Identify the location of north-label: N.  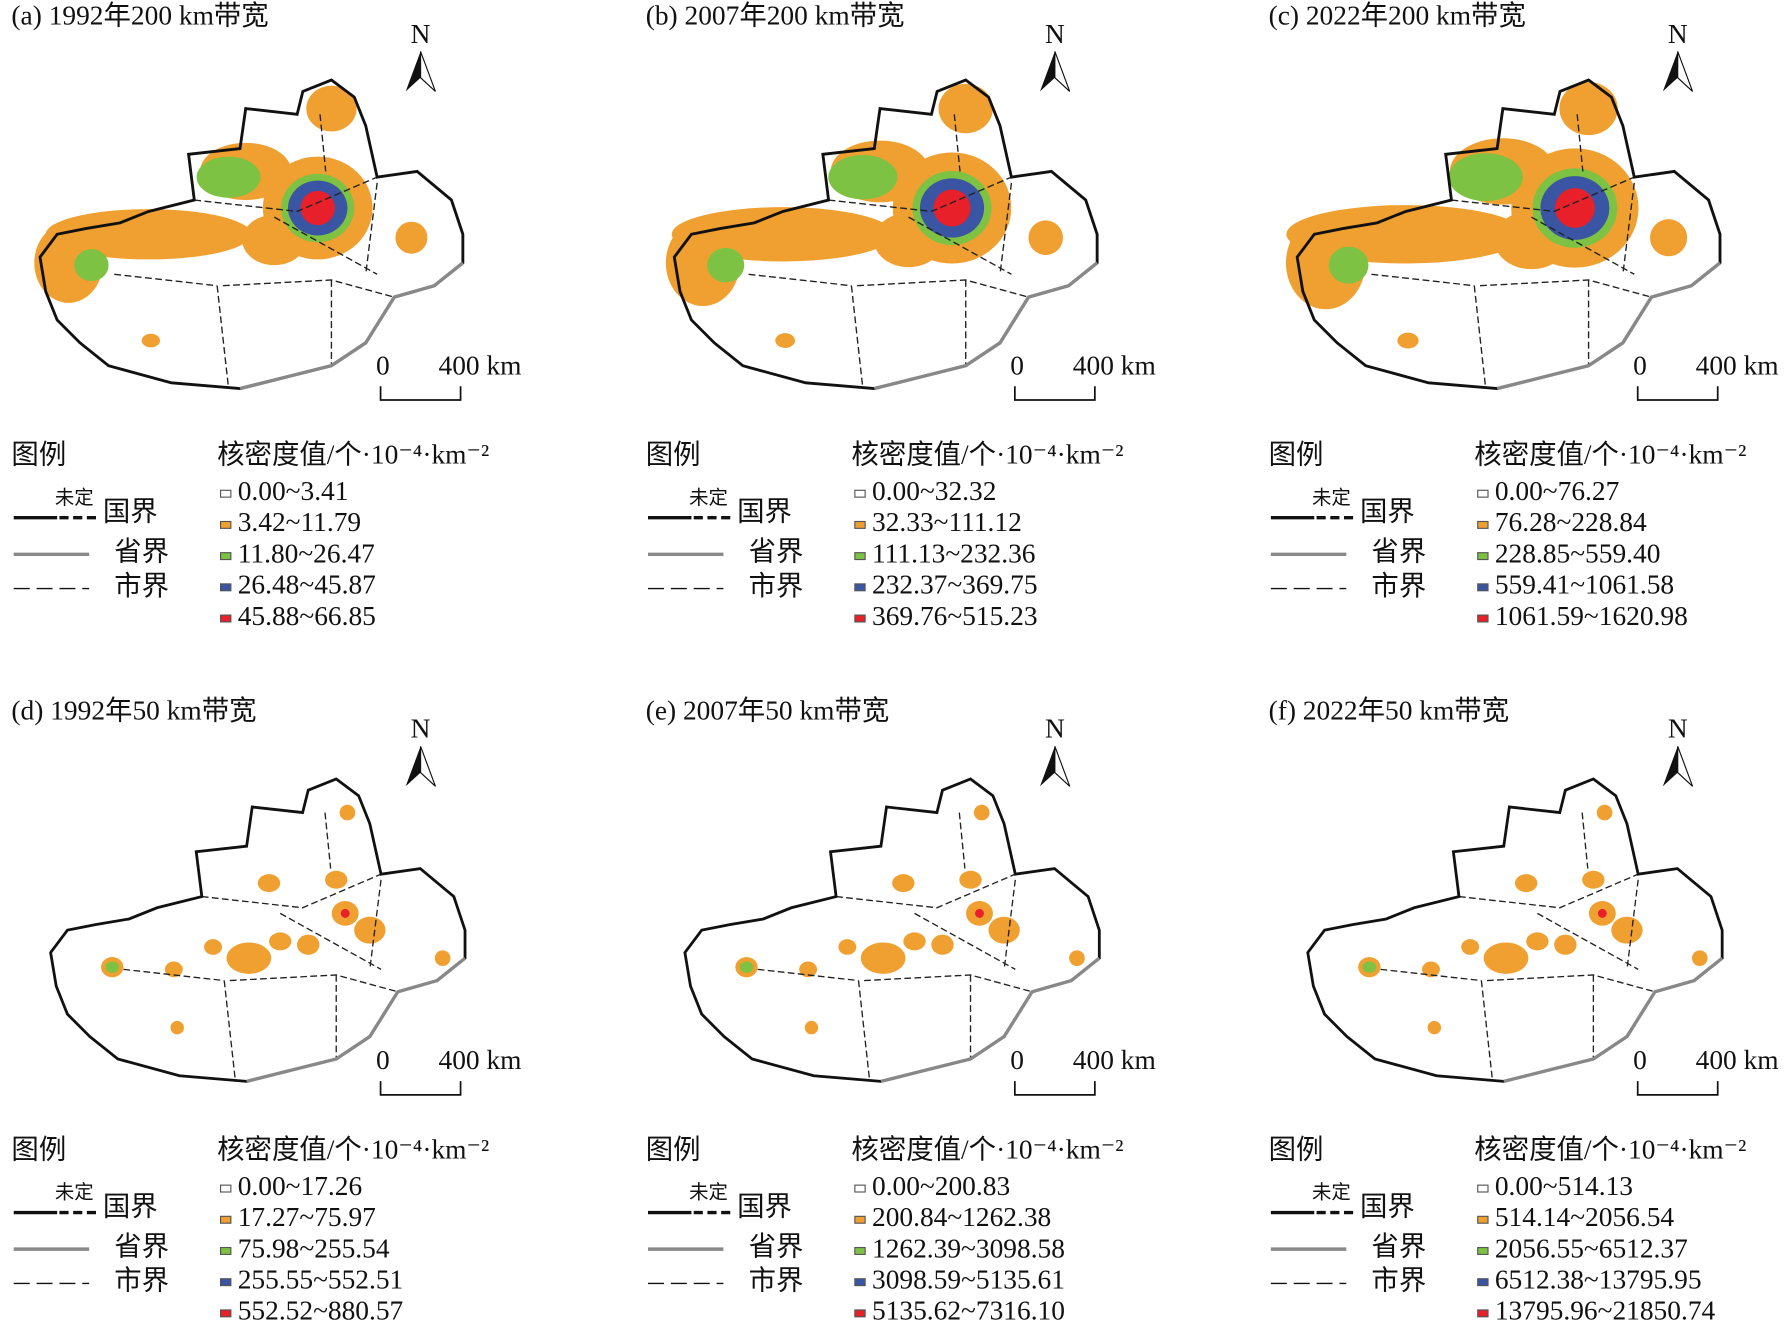
(1678, 729).